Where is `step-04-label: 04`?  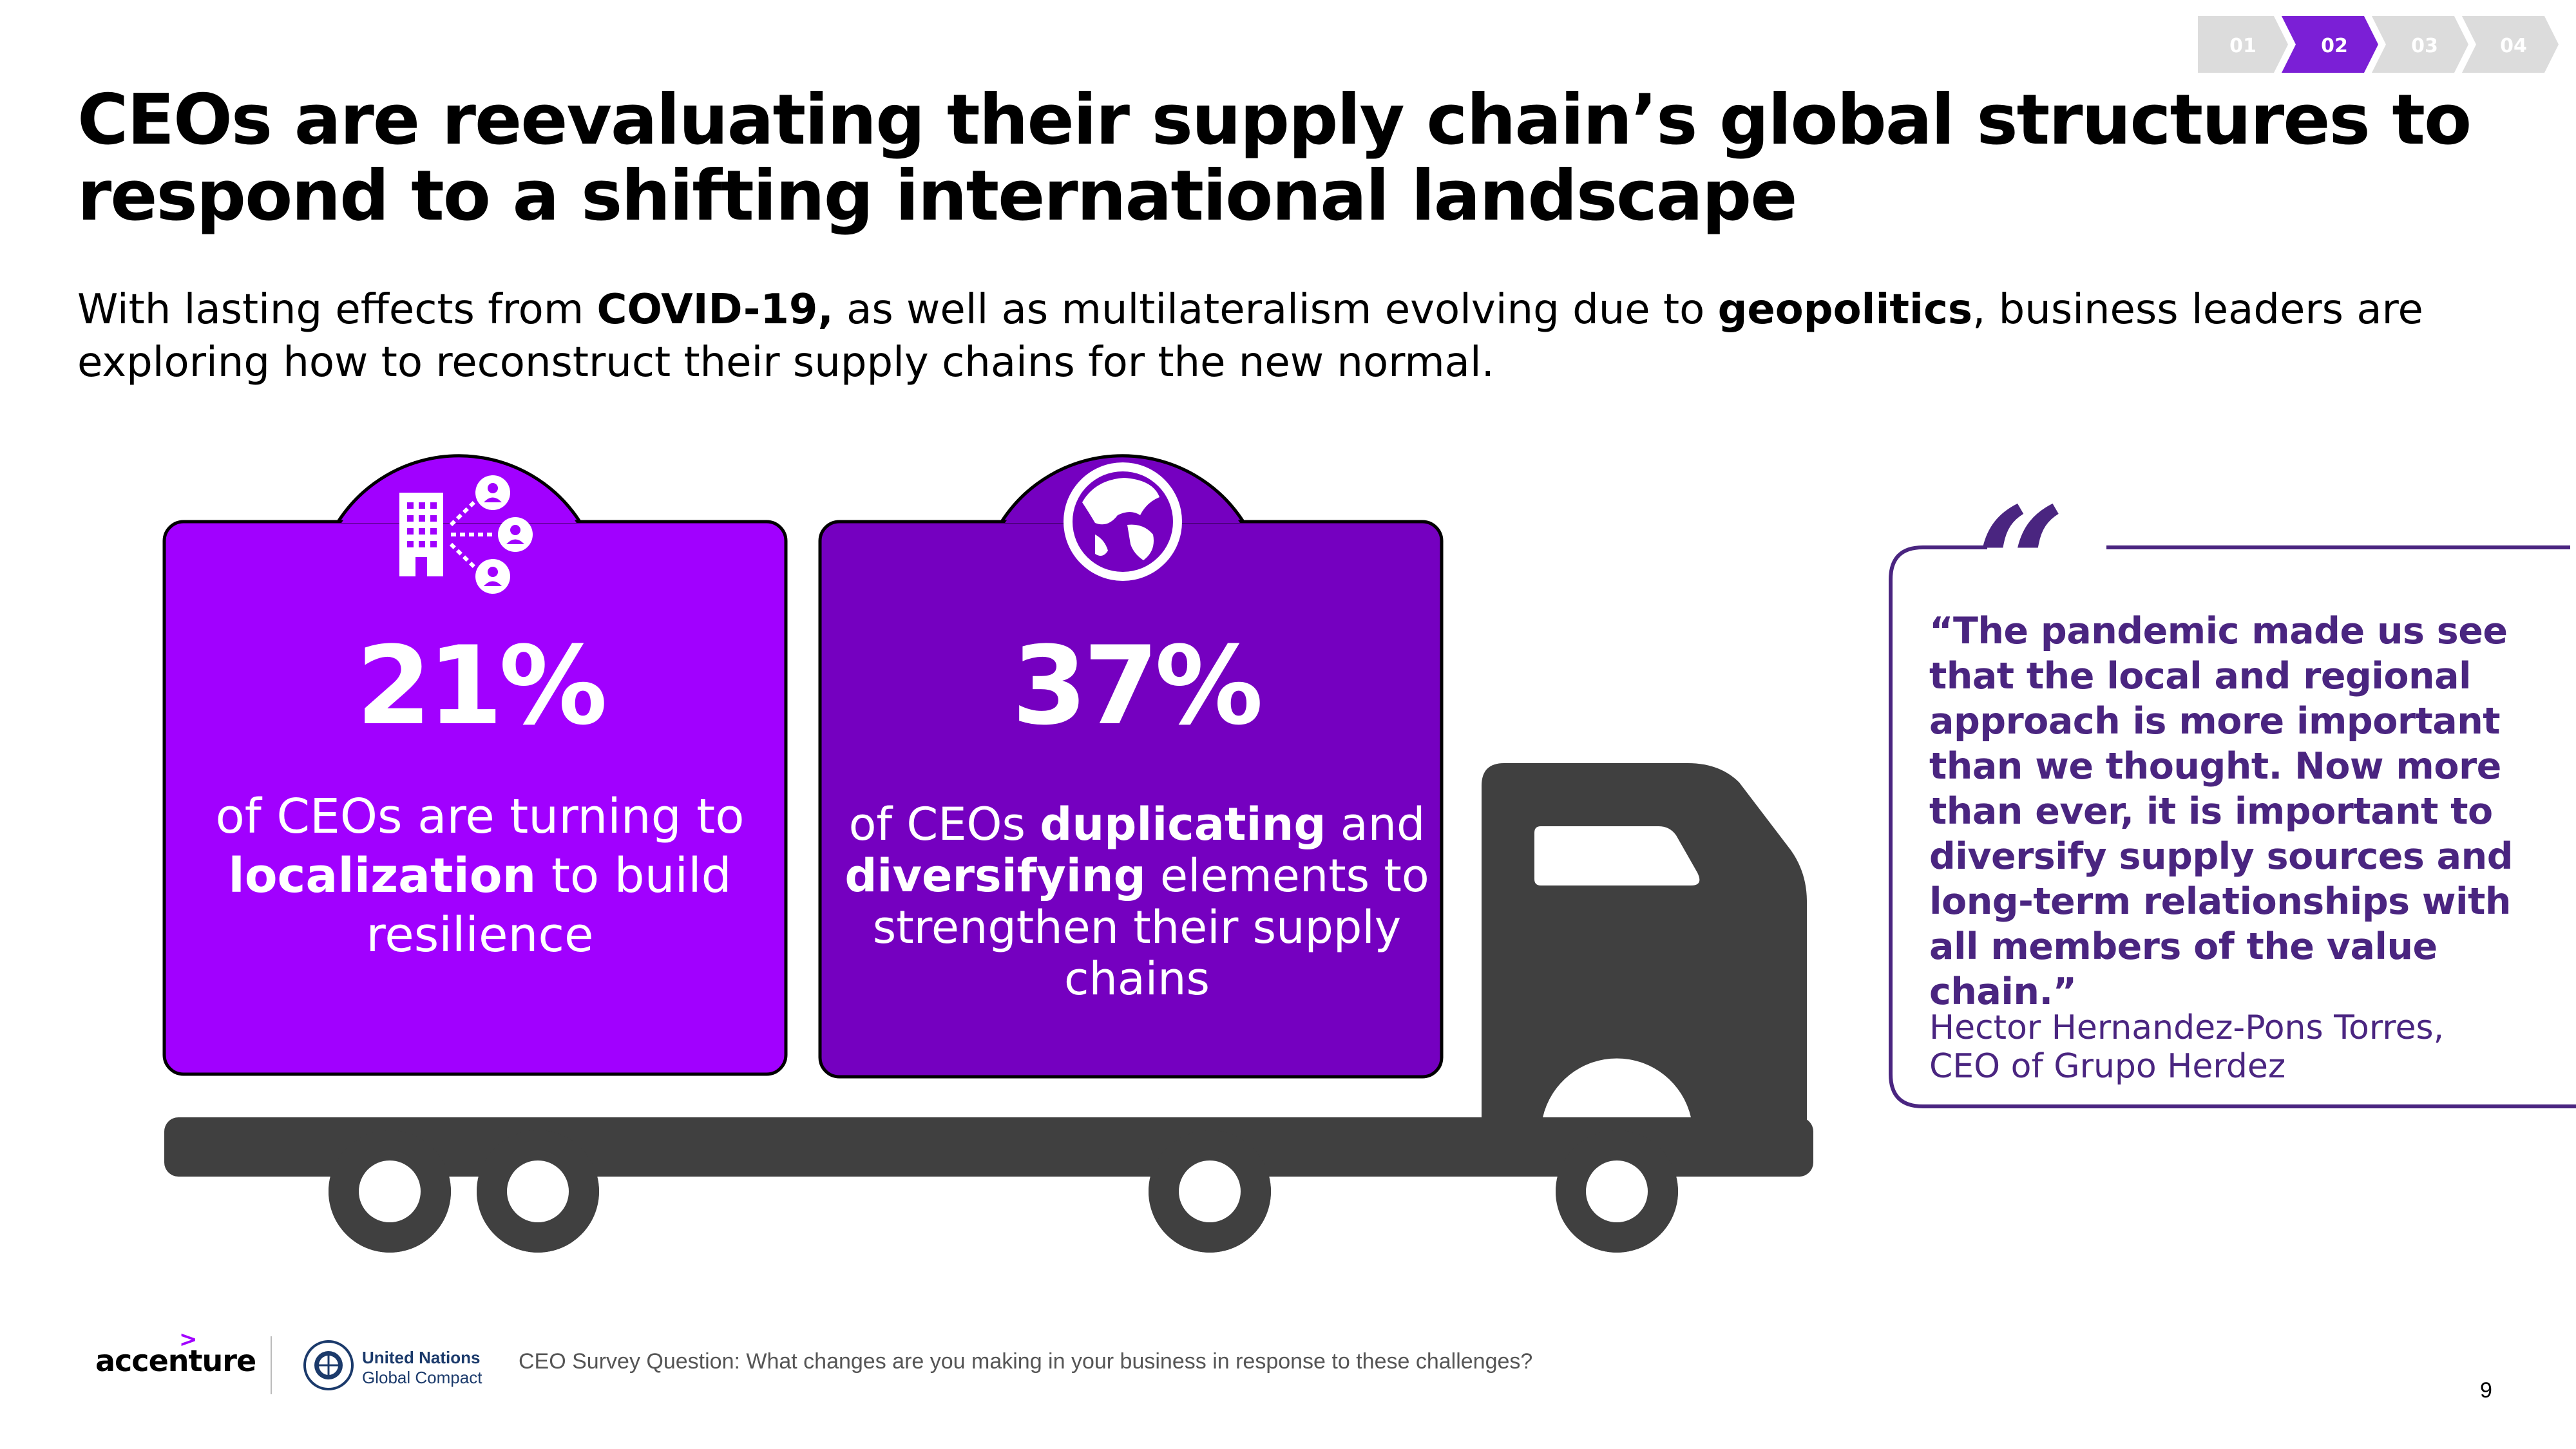 step-04-label: 04 is located at coordinates (2513, 46).